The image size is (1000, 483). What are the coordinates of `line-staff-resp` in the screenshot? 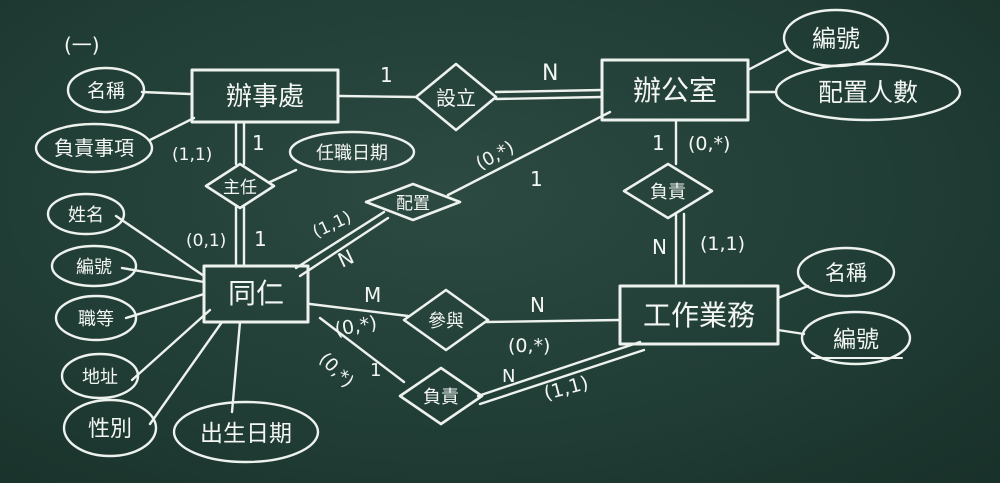 It's located at (362, 350).